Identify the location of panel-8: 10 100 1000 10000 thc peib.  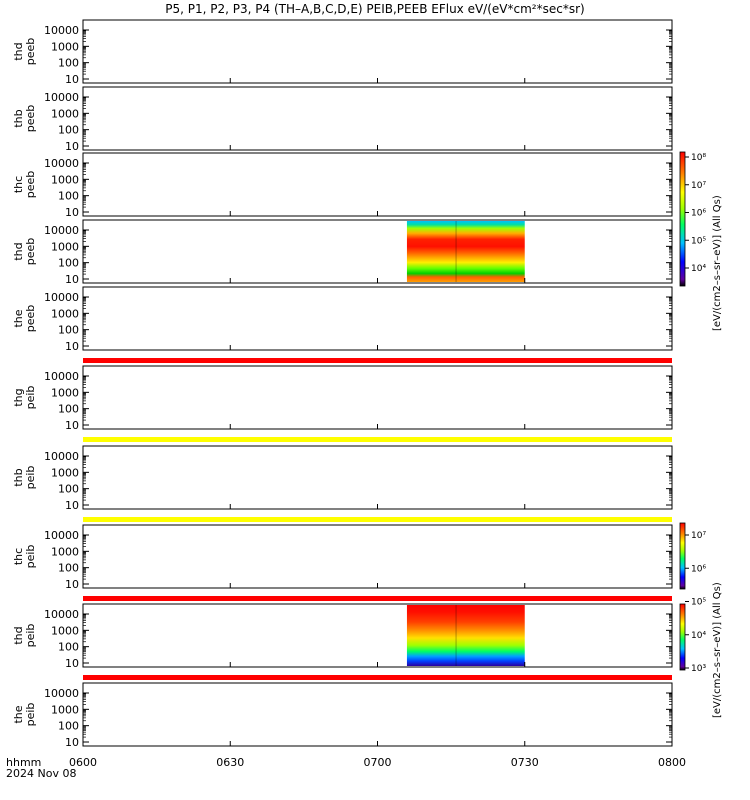
(342, 562).